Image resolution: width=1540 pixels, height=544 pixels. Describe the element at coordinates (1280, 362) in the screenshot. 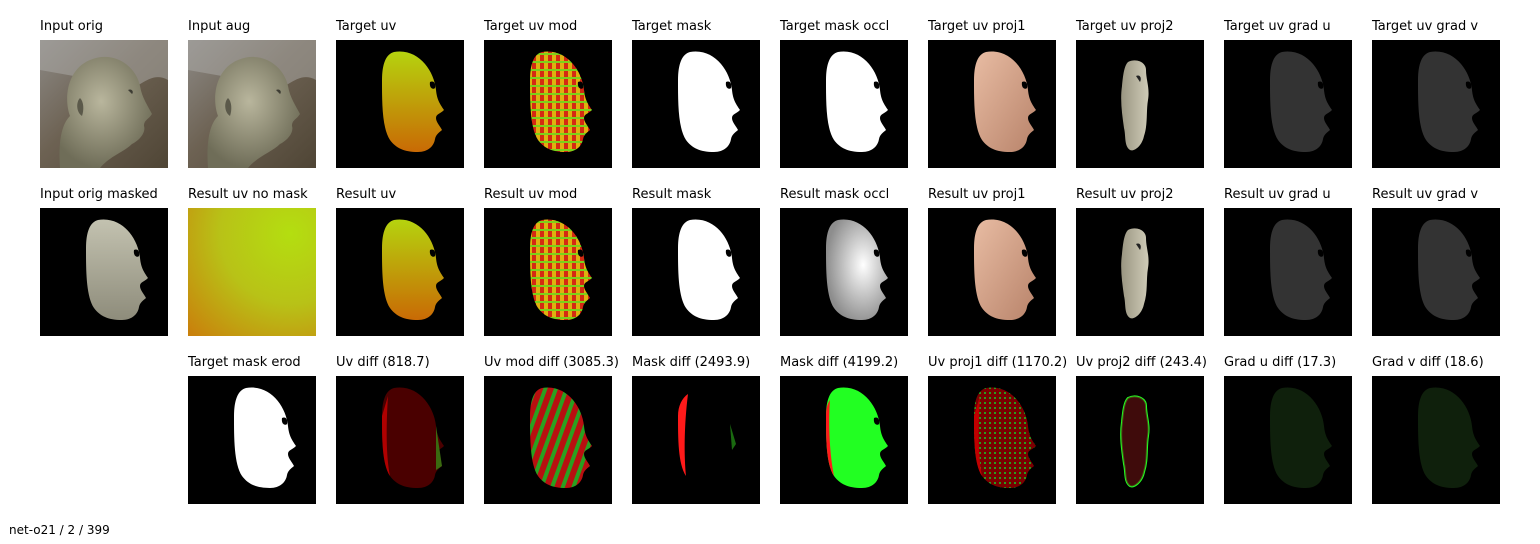

I see `panel-title: Grad u diff (17.3)` at that location.